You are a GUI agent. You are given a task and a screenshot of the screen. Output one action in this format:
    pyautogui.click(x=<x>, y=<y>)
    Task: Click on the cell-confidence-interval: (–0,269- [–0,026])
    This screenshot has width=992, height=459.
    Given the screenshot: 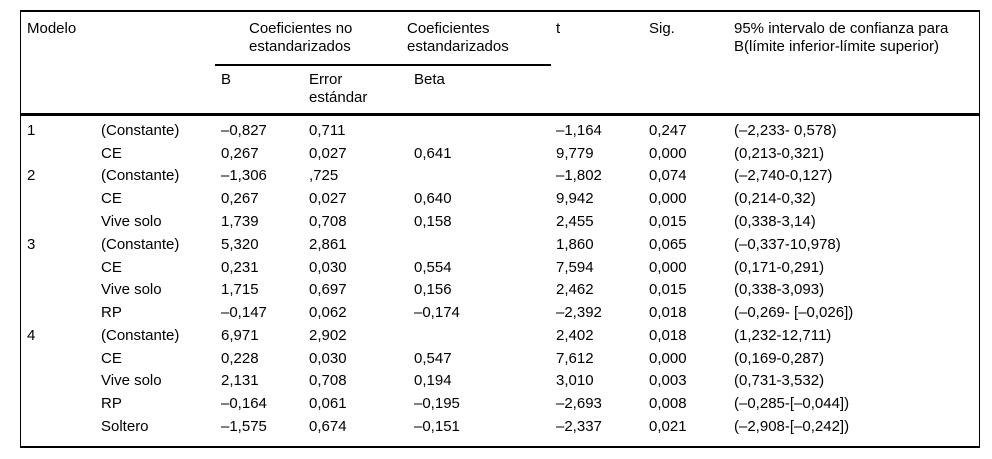 What is the action you would take?
    pyautogui.click(x=794, y=312)
    